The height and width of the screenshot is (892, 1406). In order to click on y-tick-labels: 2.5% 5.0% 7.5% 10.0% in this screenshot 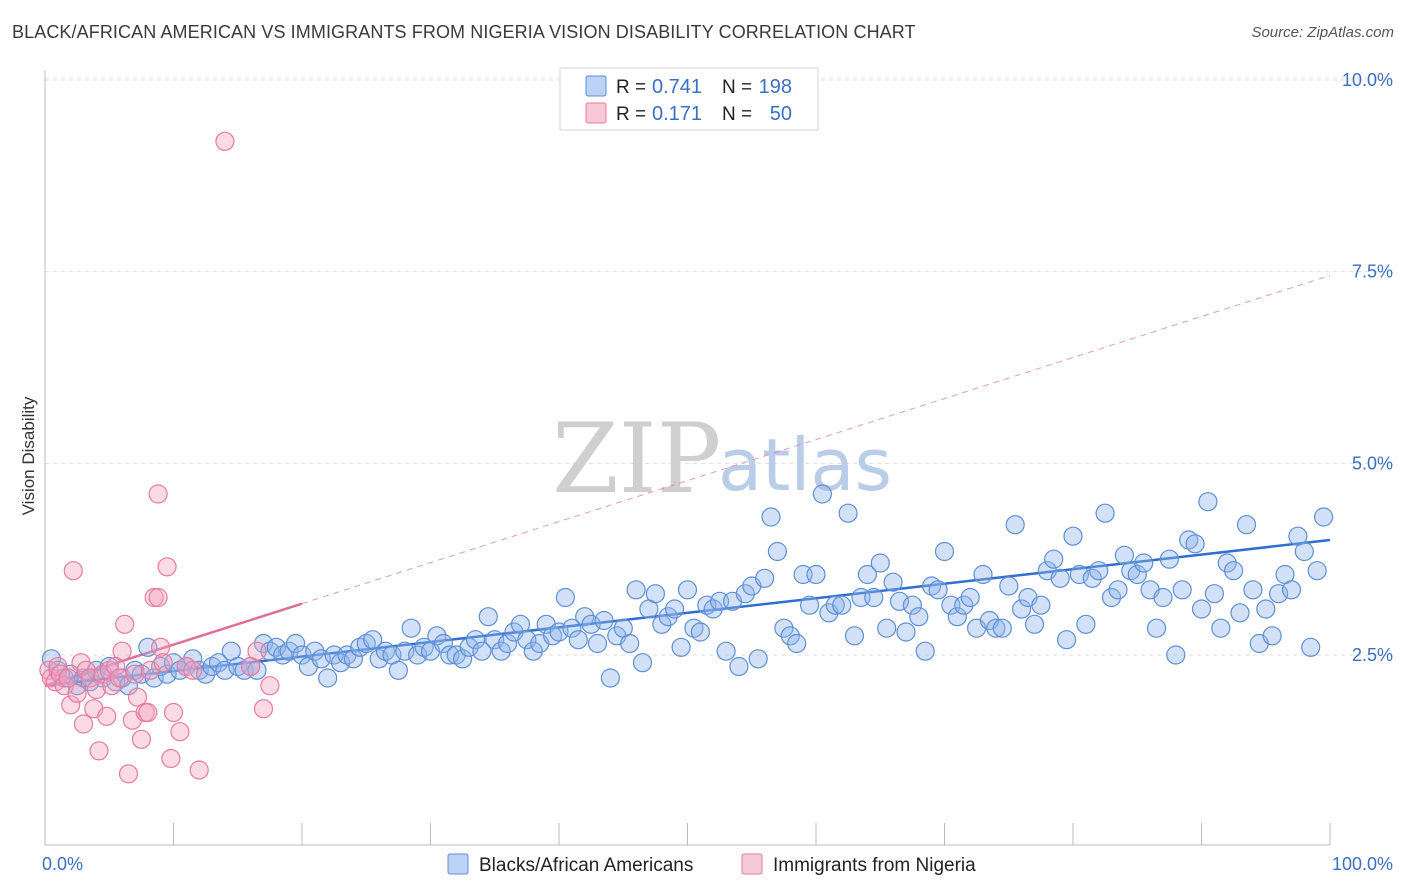, I will do `click(1367, 367)`.